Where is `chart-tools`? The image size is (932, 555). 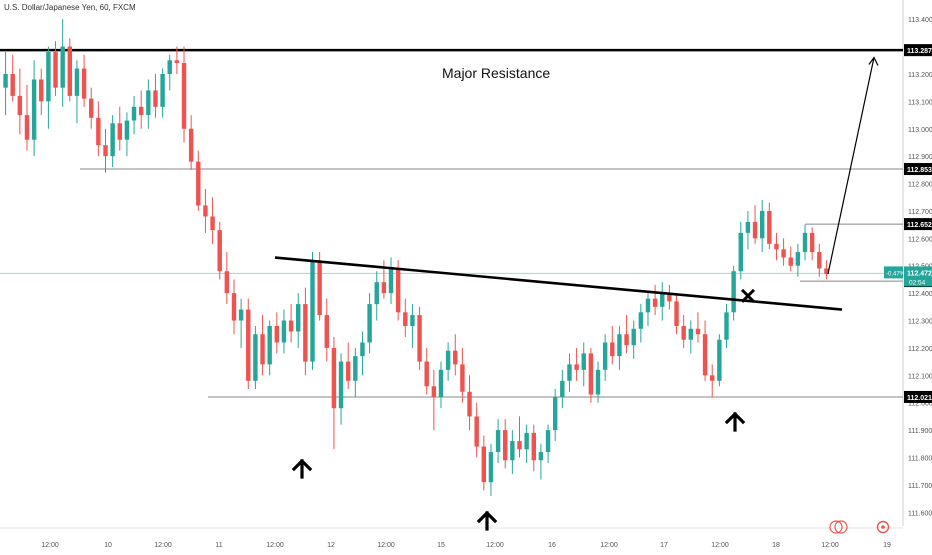
chart-tools is located at coordinates (863, 527).